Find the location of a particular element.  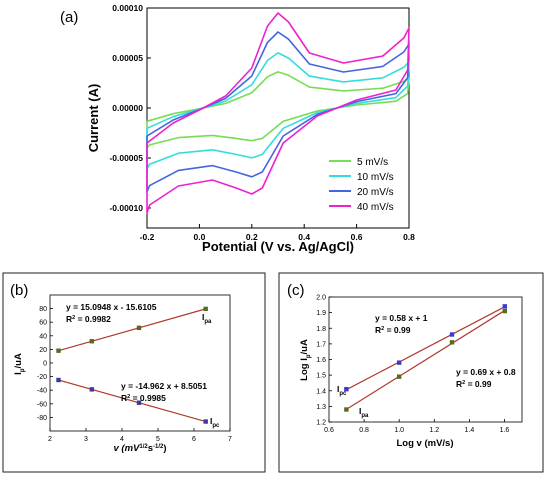

y-tick-label: 1.2 is located at coordinates (321, 423).